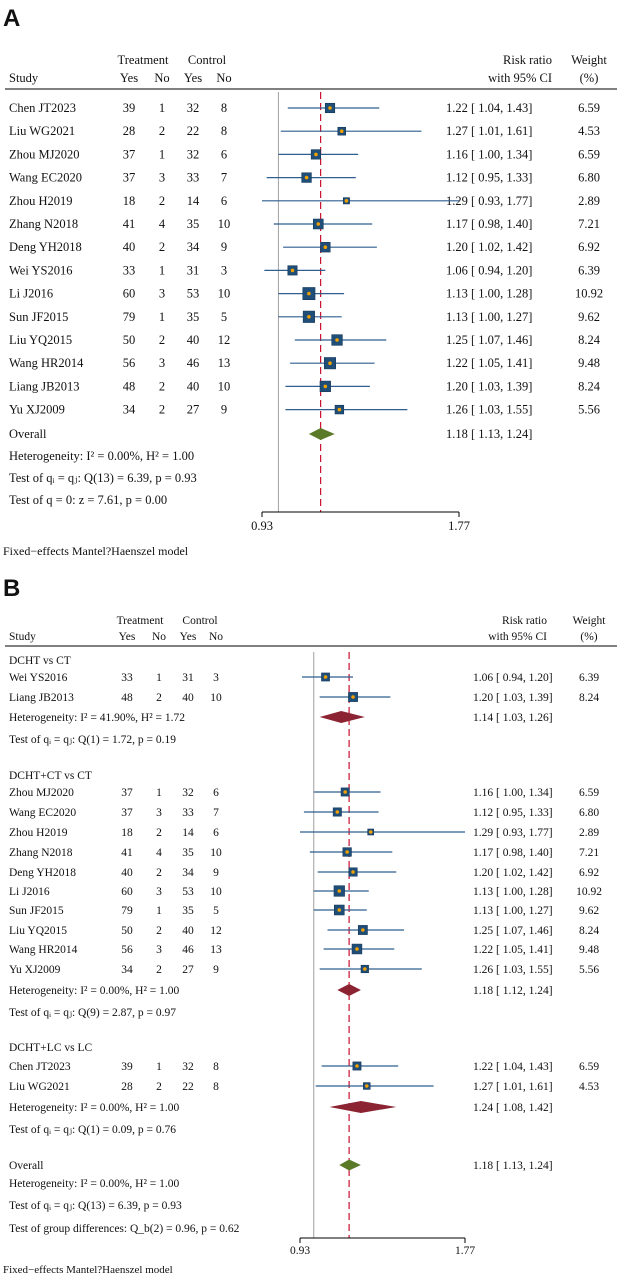  What do you see at coordinates (589, 247) in the screenshot?
I see `weight-value: 6.92` at bounding box center [589, 247].